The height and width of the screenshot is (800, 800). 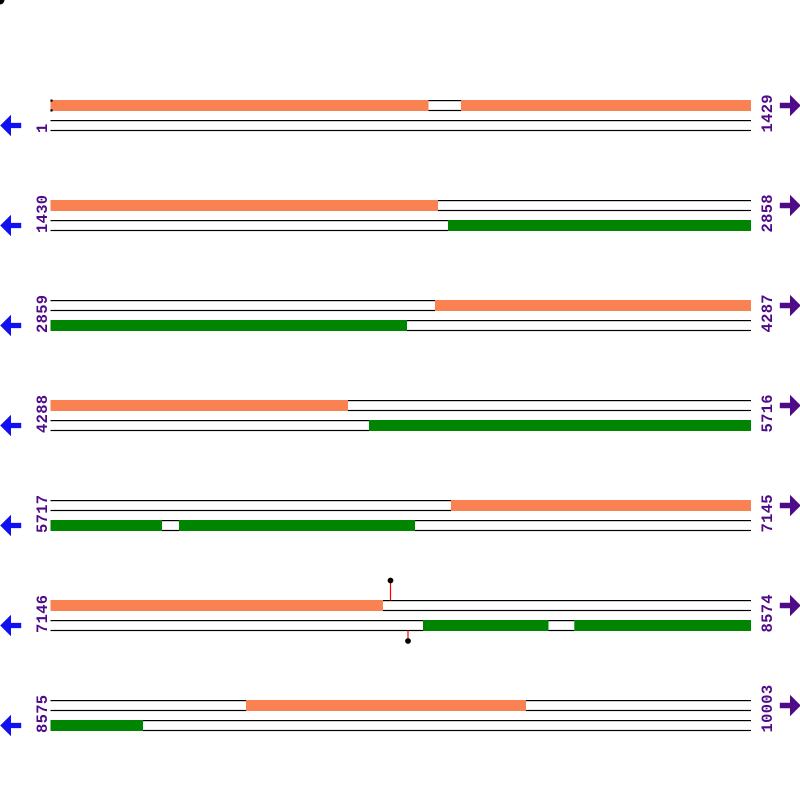 What do you see at coordinates (768, 113) in the screenshot?
I see `svg-text: 1429` at bounding box center [768, 113].